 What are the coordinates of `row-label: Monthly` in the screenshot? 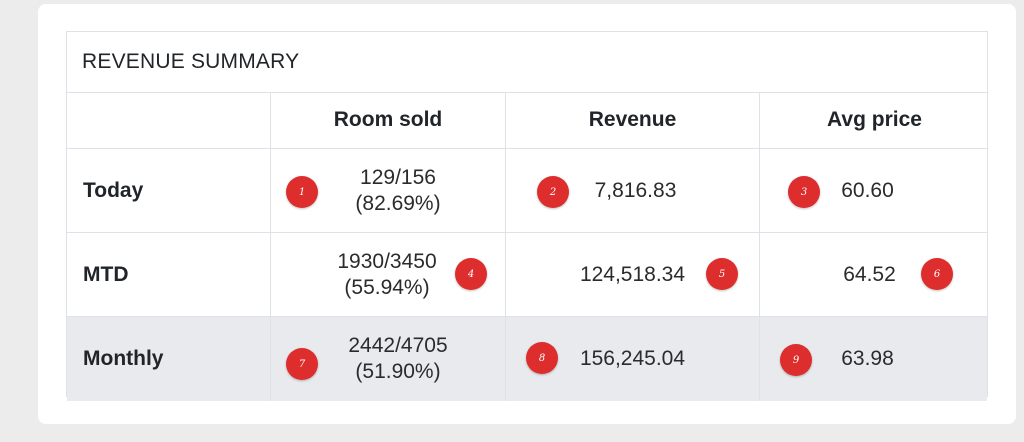 It's located at (169, 359).